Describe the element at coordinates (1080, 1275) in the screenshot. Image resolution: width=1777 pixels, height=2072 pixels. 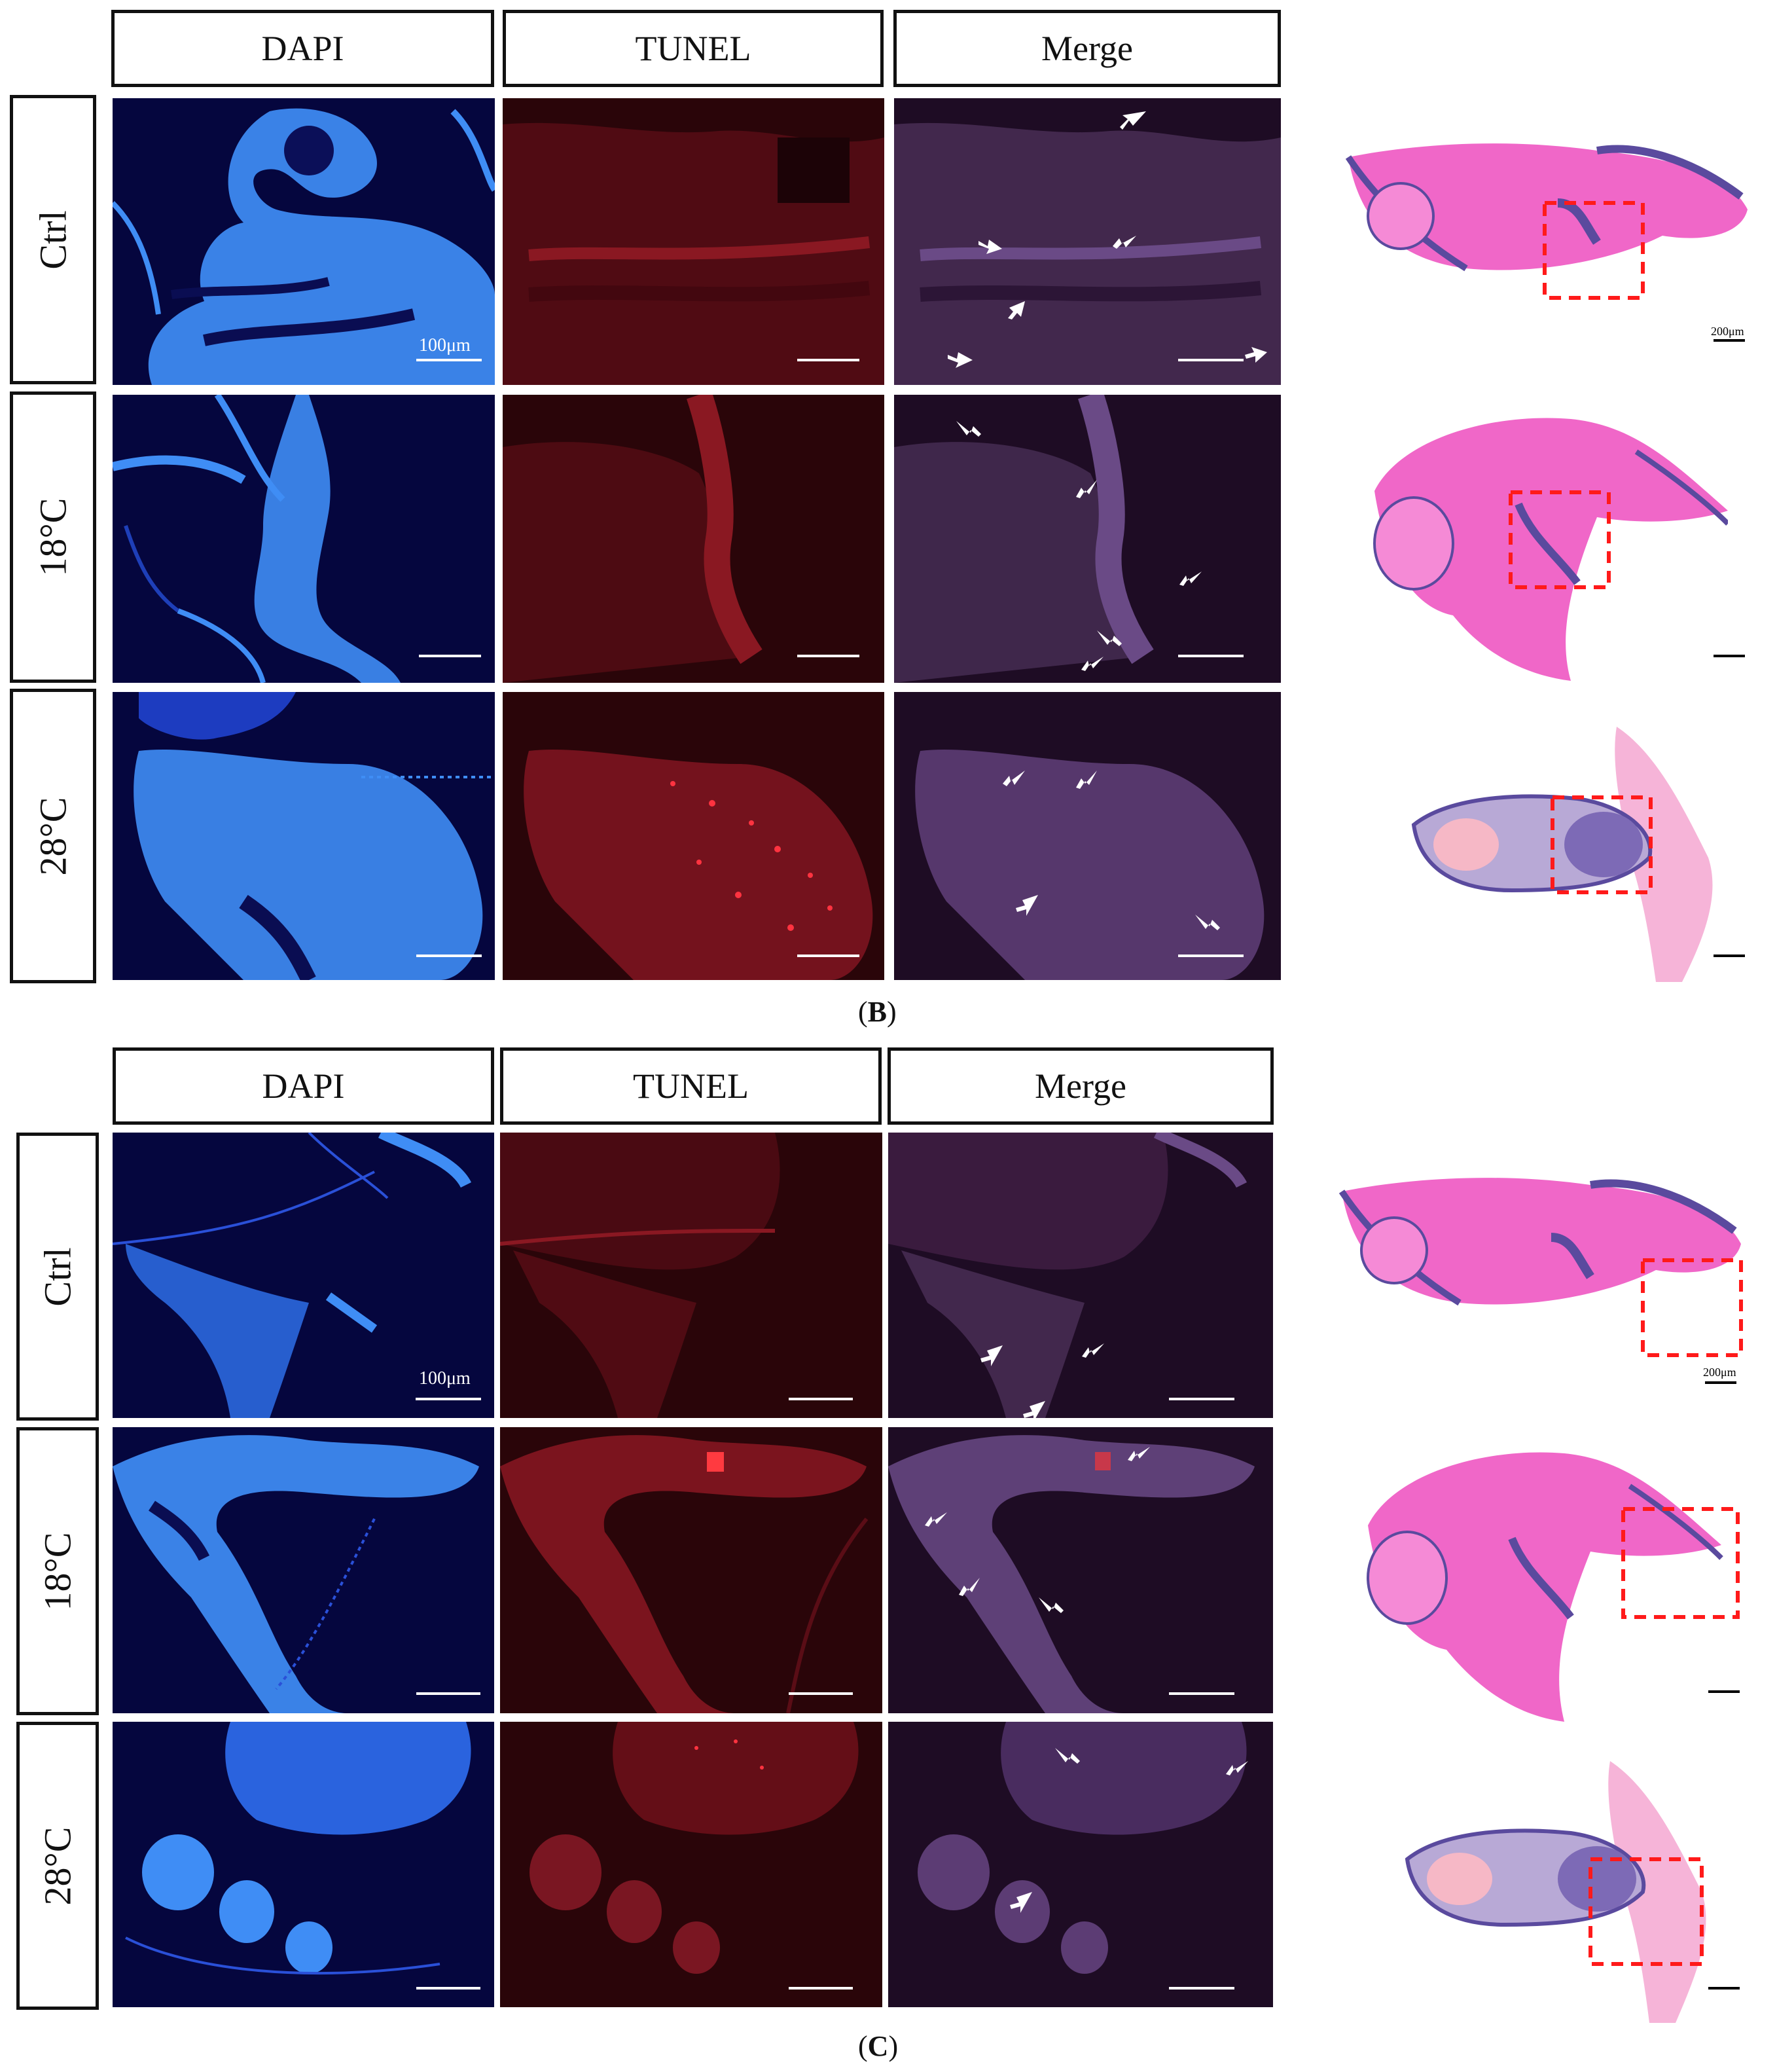
I see `panel-merge-ctrl-c` at that location.